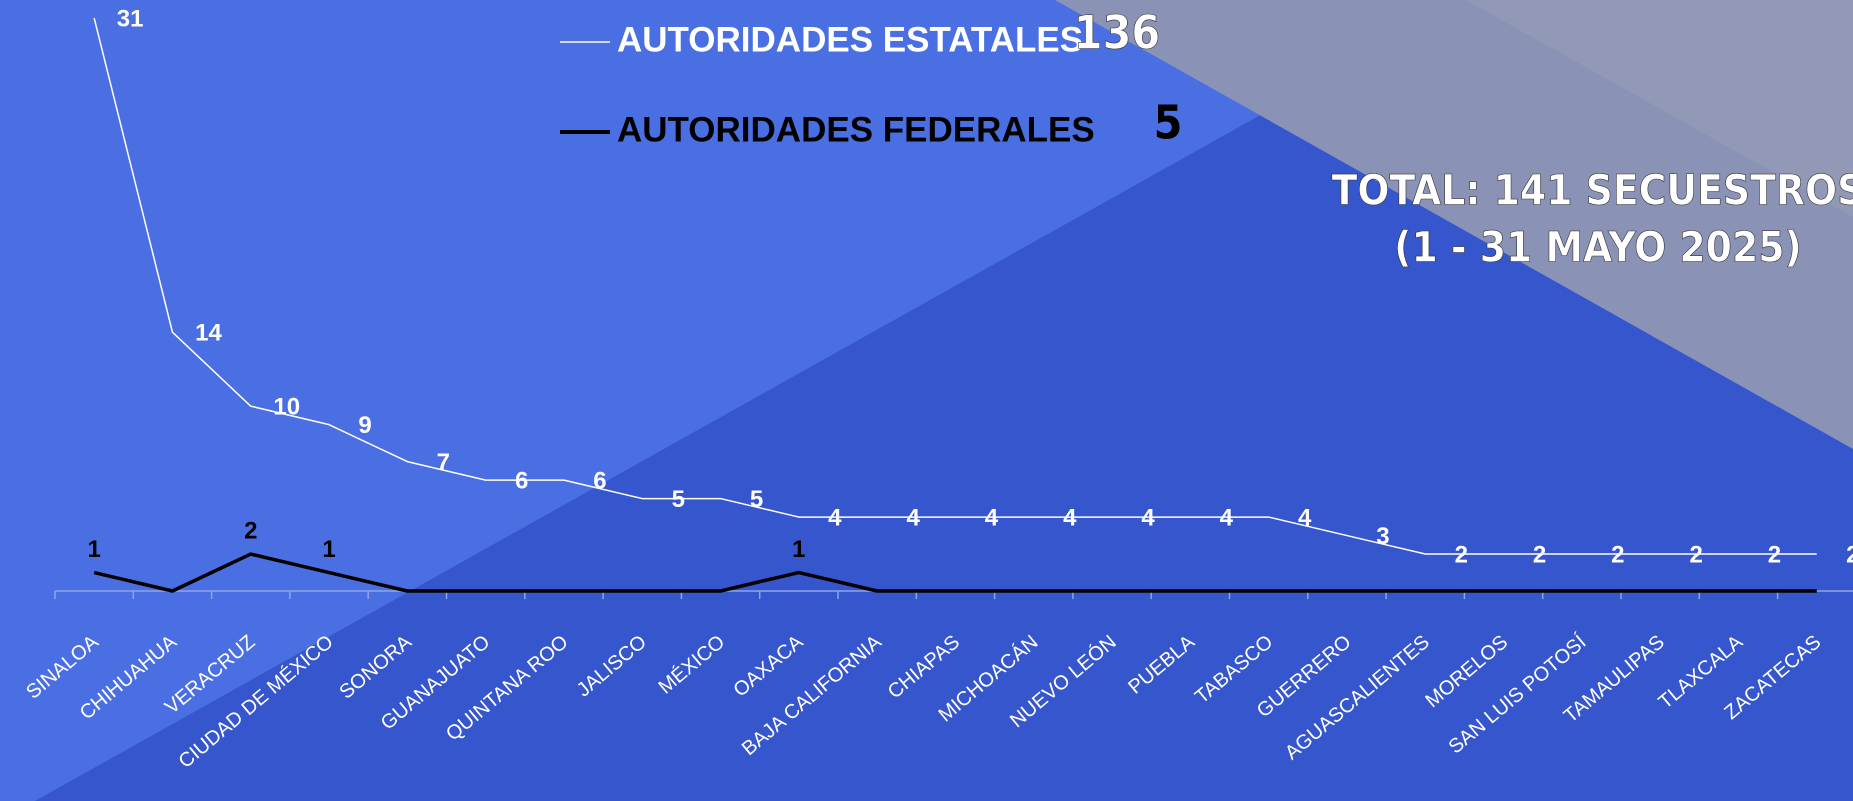 Image resolution: width=1853 pixels, height=801 pixels. Describe the element at coordinates (1117, 33) in the screenshot. I see `legend-total: 136` at that location.